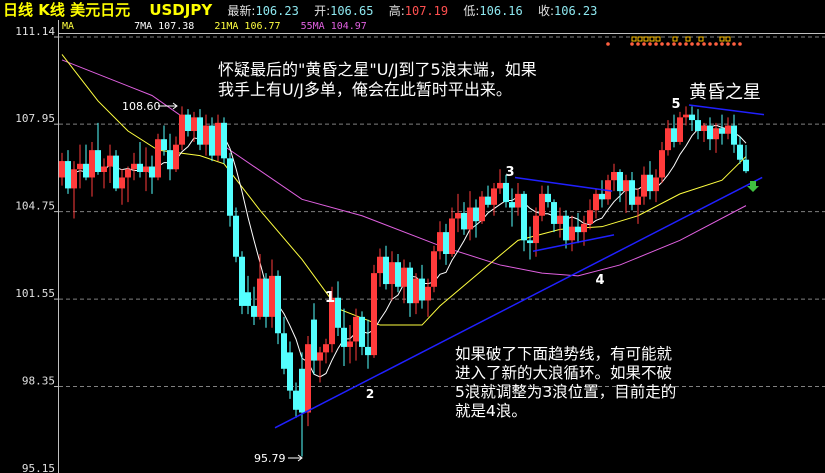 The image size is (825, 473). I want to click on y-tick-label: 107.95, so click(35, 118).